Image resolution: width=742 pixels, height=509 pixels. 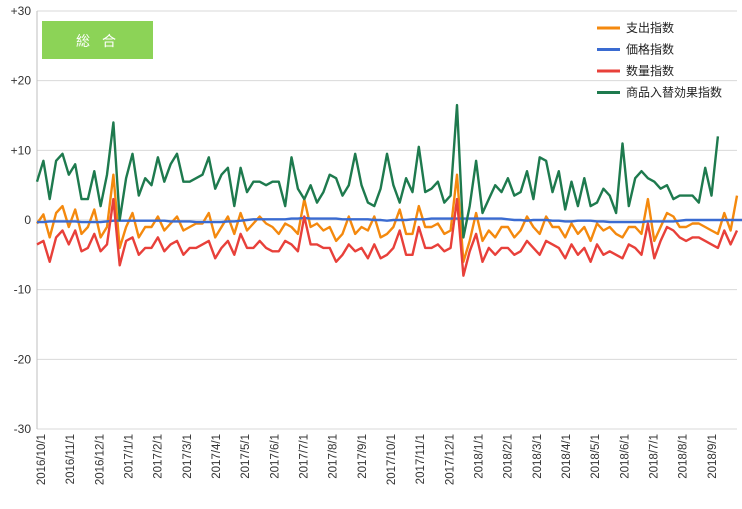 What do you see at coordinates (509, 456) in the screenshot?
I see `x-tick-label: 2018/2/1` at bounding box center [509, 456].